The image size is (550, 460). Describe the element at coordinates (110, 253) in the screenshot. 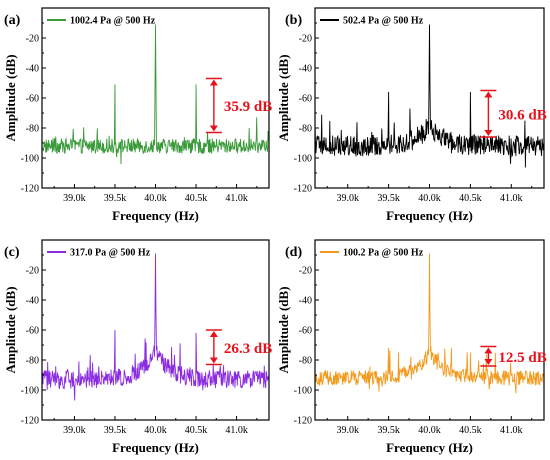

I see `legend-label: 317.0 Pa @ 500 Hz` at that location.